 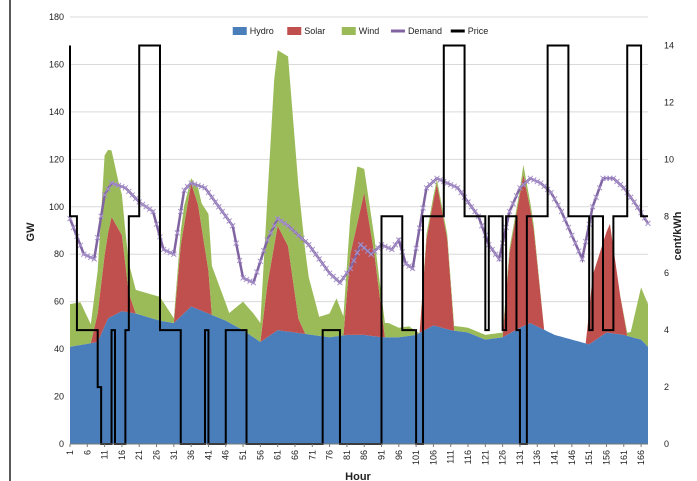 I want to click on x-tick-label: 16, so click(x=122, y=455).